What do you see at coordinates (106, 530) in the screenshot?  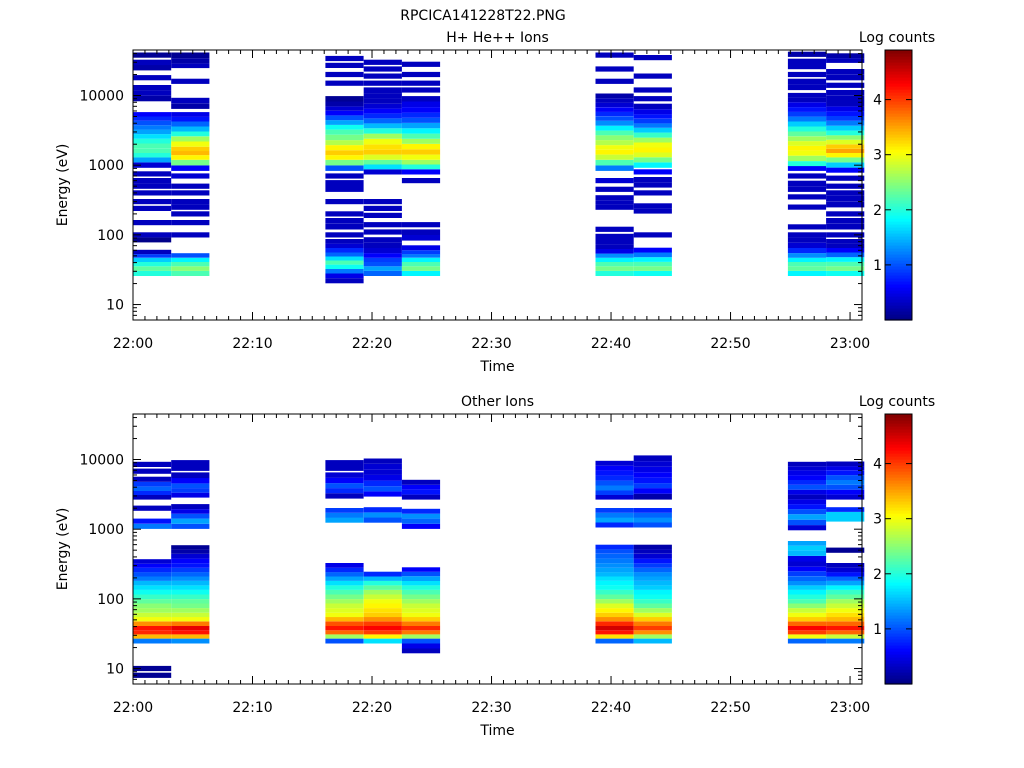 I see `y-tick-label: 1000` at bounding box center [106, 530].